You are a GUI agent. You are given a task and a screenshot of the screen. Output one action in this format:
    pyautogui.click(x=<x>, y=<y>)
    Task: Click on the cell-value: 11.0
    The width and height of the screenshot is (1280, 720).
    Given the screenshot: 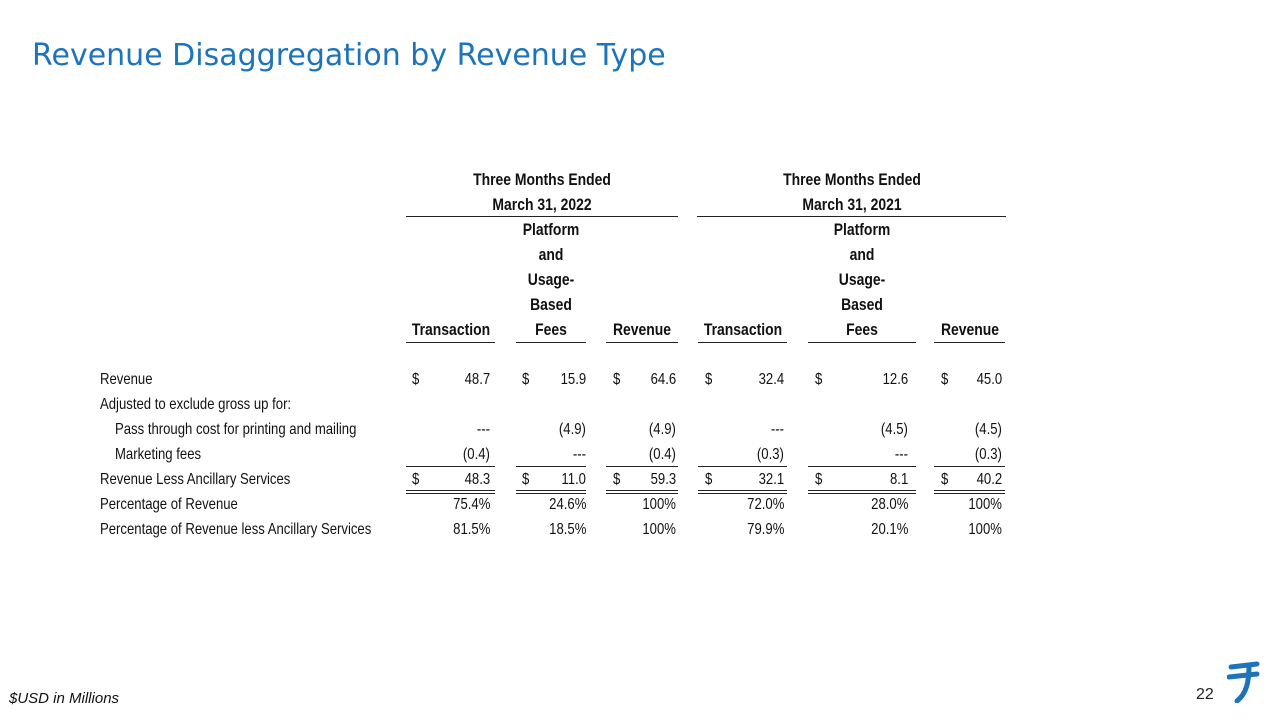 What is the action you would take?
    pyautogui.click(x=573, y=479)
    